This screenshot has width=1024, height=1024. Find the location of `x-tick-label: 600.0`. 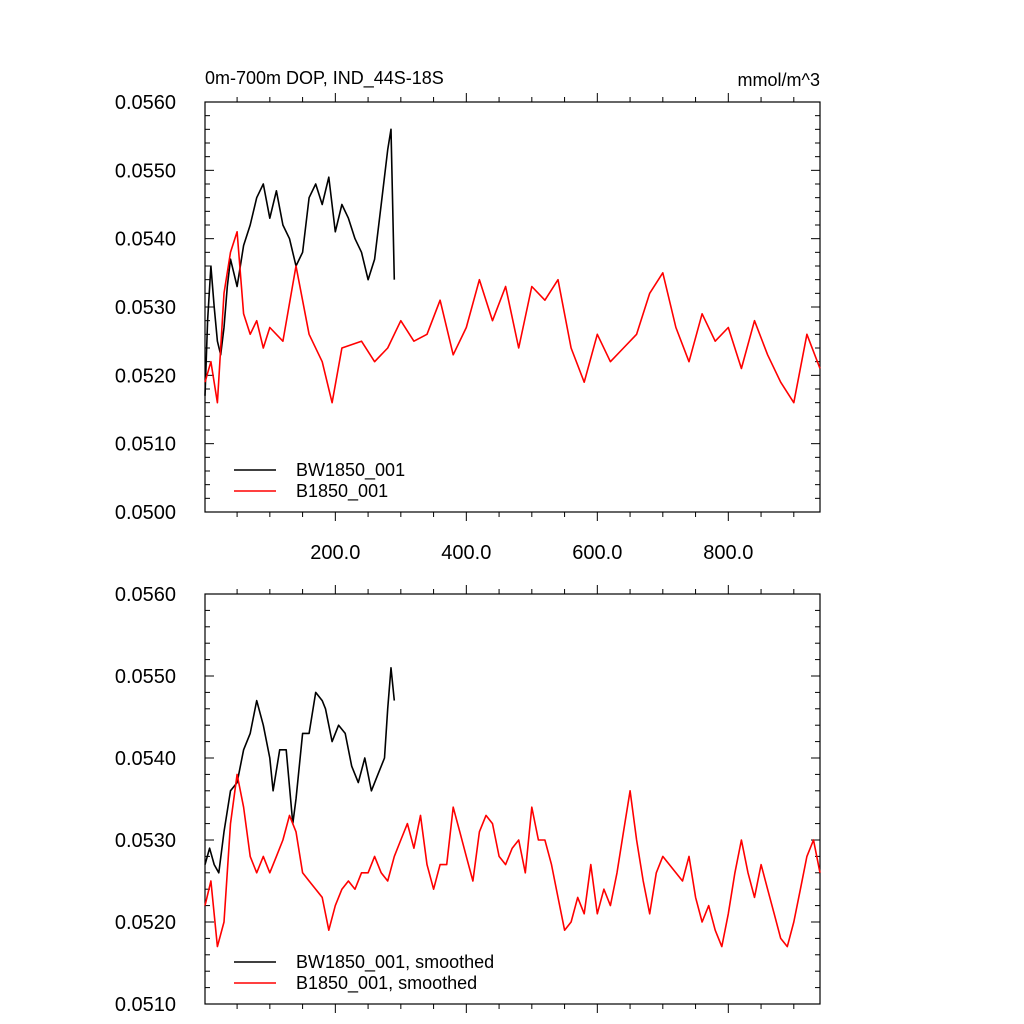

x-tick-label: 600.0 is located at coordinates (597, 553).